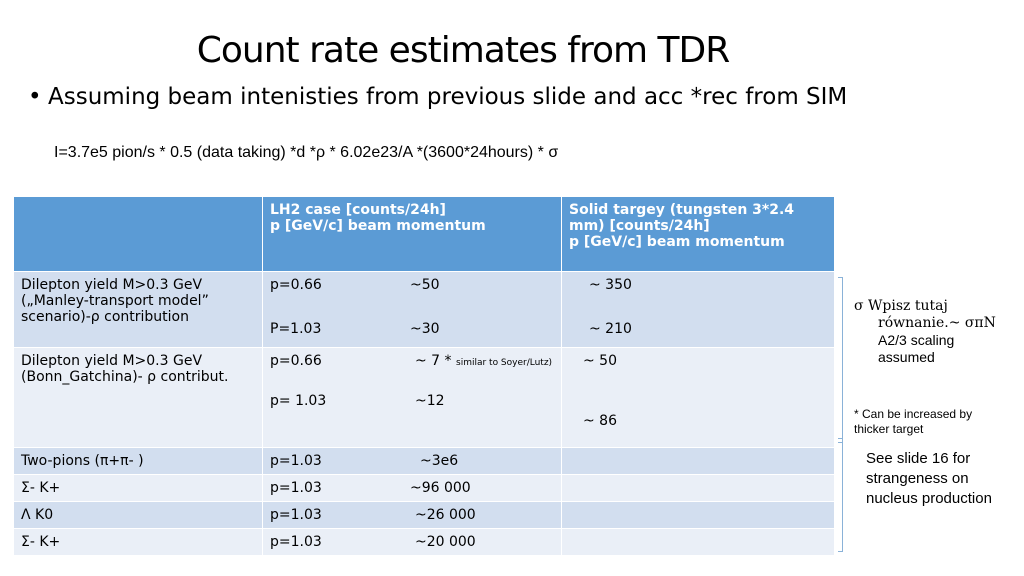  I want to click on count: ~ 350, so click(610, 285).